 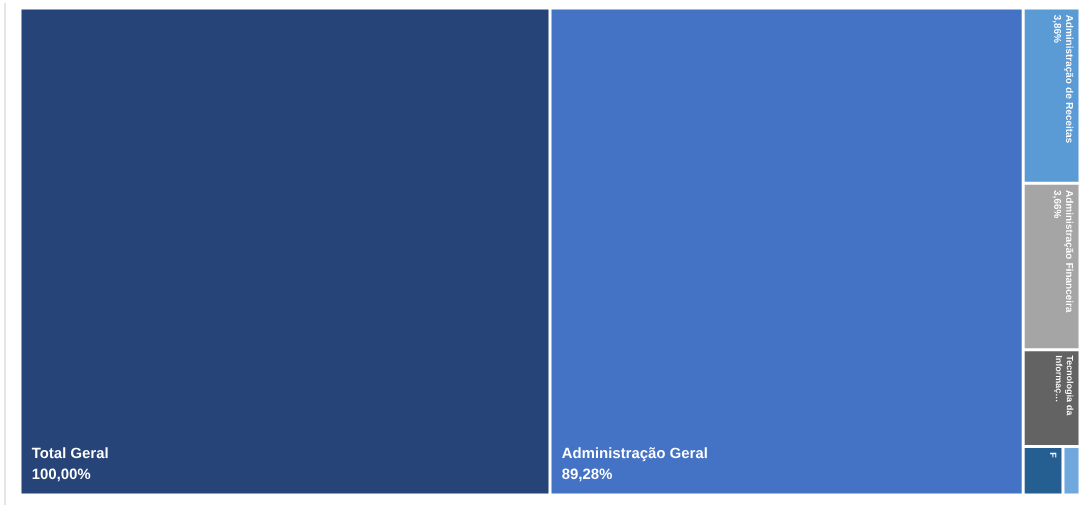 What do you see at coordinates (1069, 251) in the screenshot?
I see `category-label: Administração Financeira` at bounding box center [1069, 251].